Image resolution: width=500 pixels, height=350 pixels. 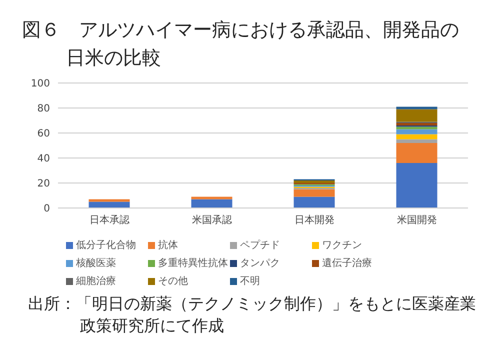 What do you see at coordinates (173, 281) in the screenshot?
I see `legend-label: その他` at bounding box center [173, 281].